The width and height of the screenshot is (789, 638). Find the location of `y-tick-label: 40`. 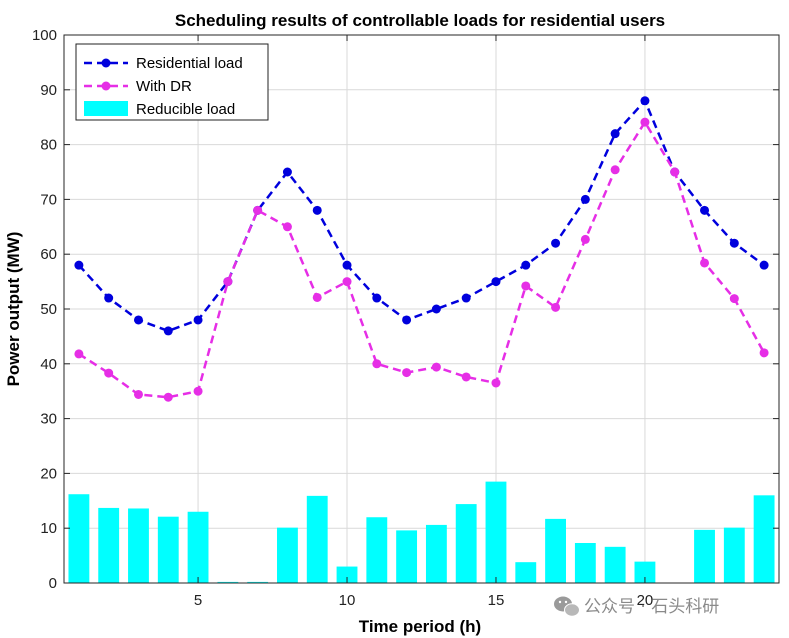

y-tick-label: 40 is located at coordinates (48, 364).